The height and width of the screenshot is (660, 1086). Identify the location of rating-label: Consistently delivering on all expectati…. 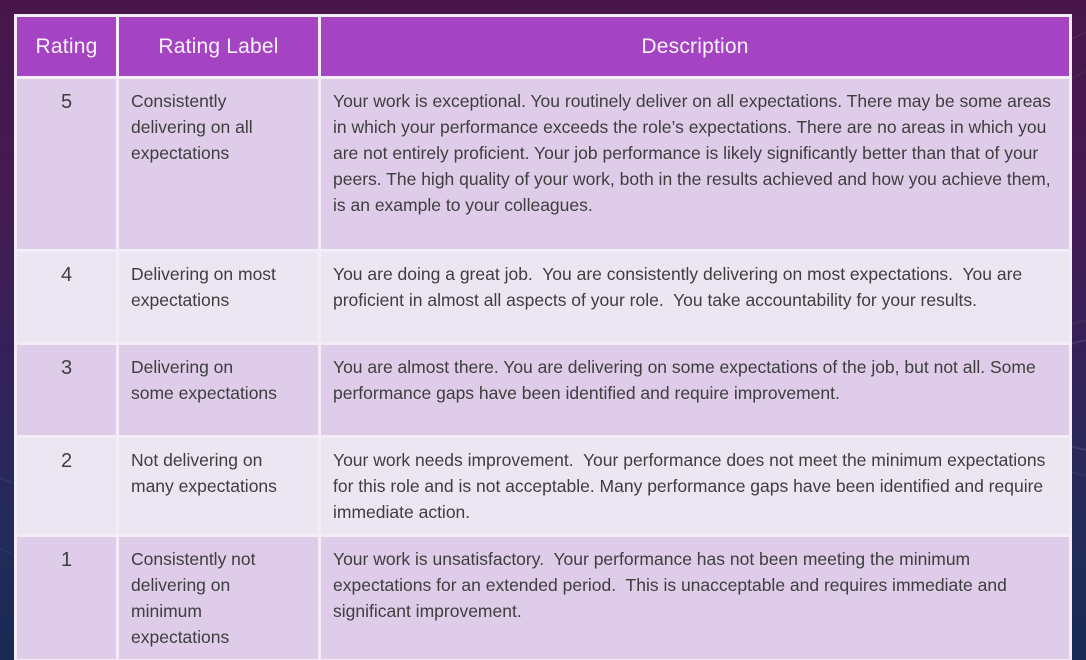
(218, 164).